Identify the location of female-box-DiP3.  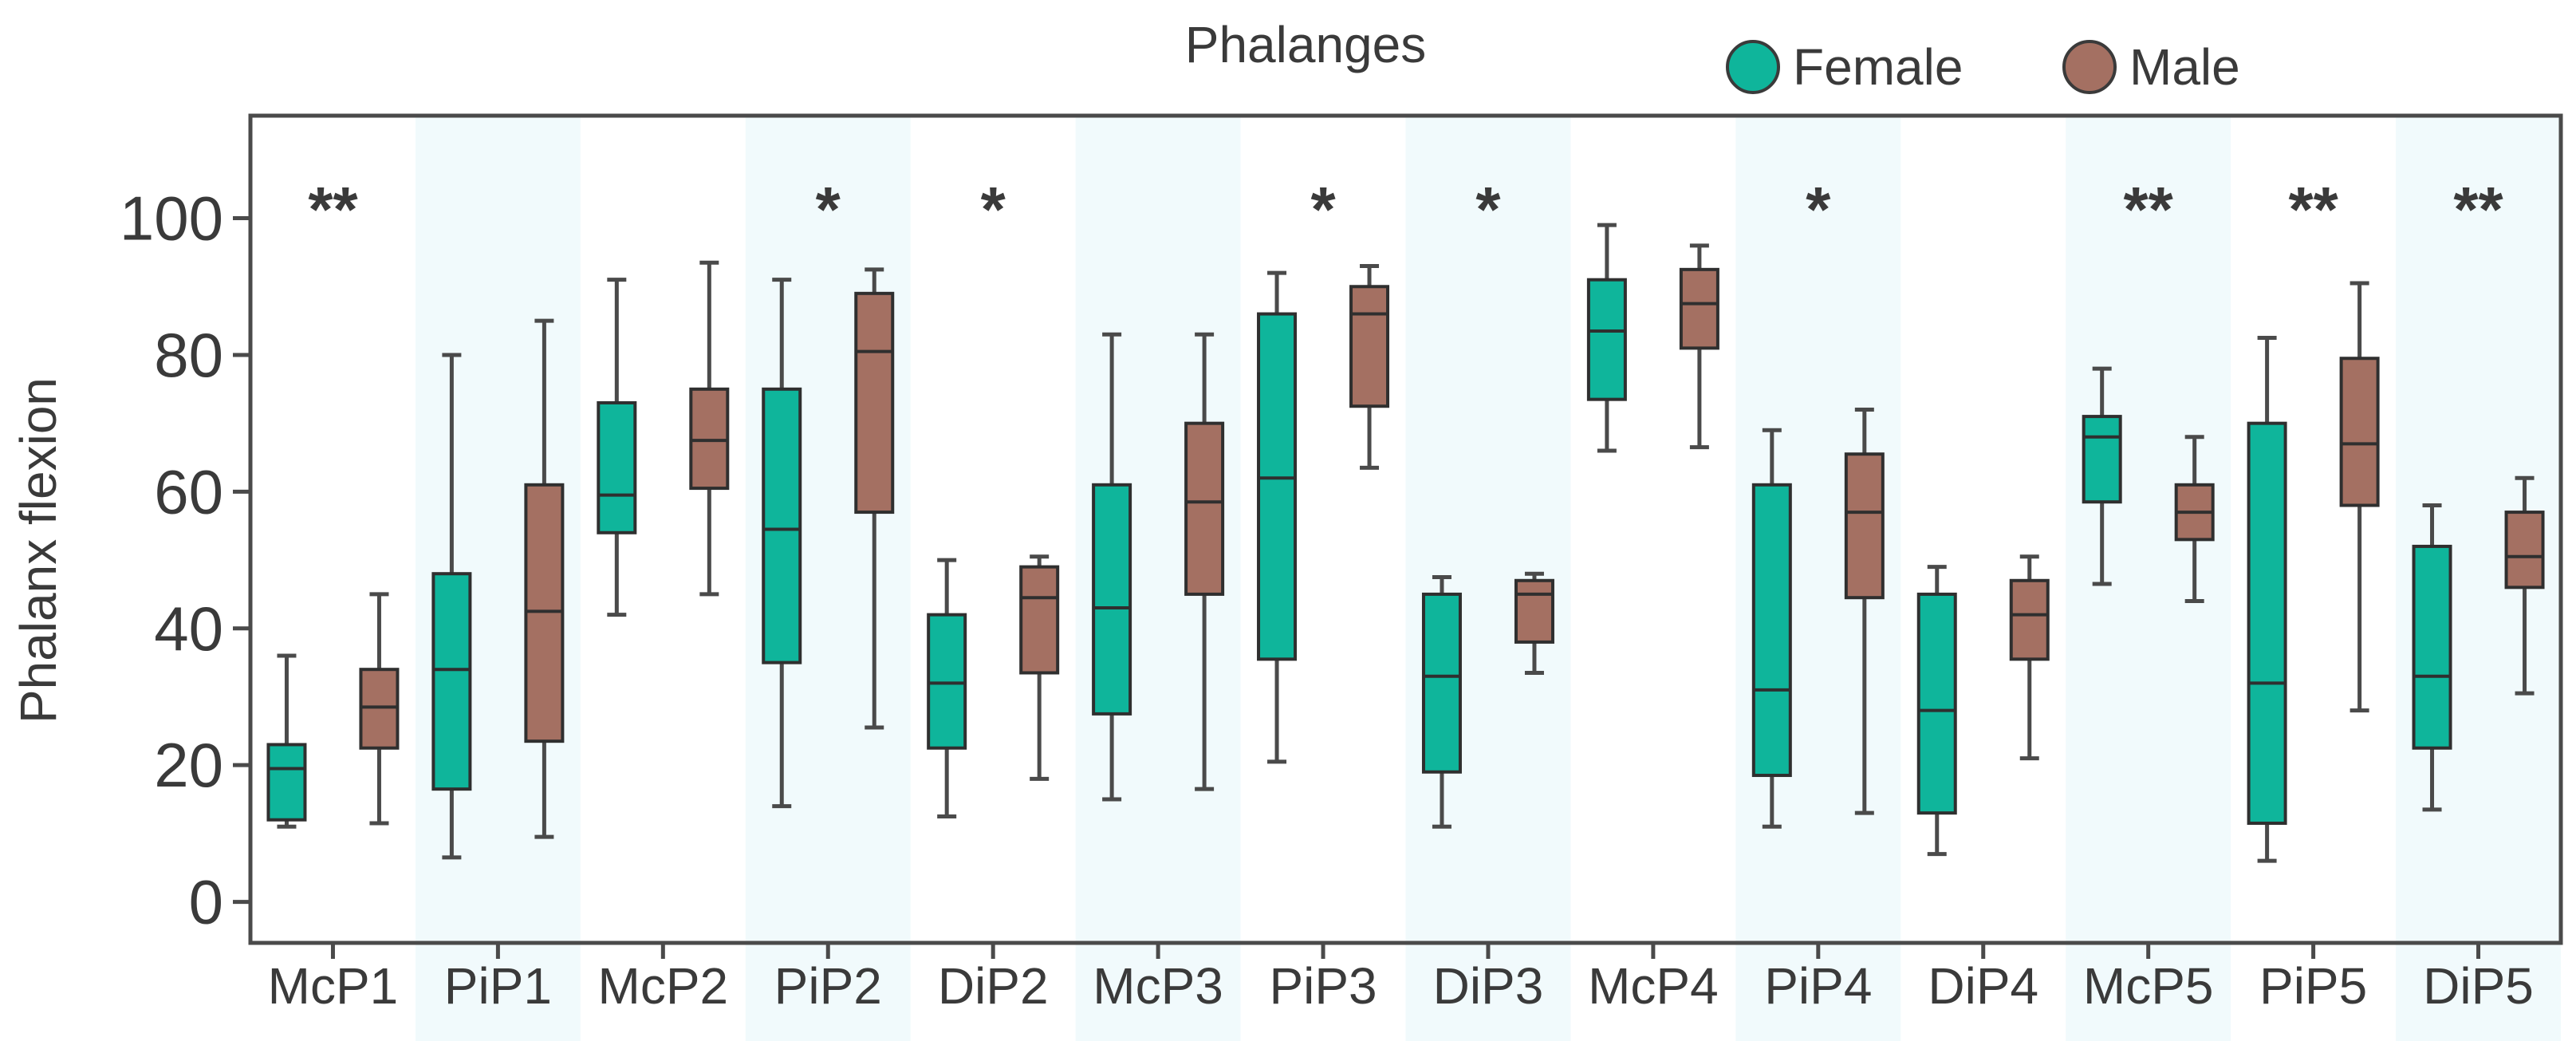
(1441, 701).